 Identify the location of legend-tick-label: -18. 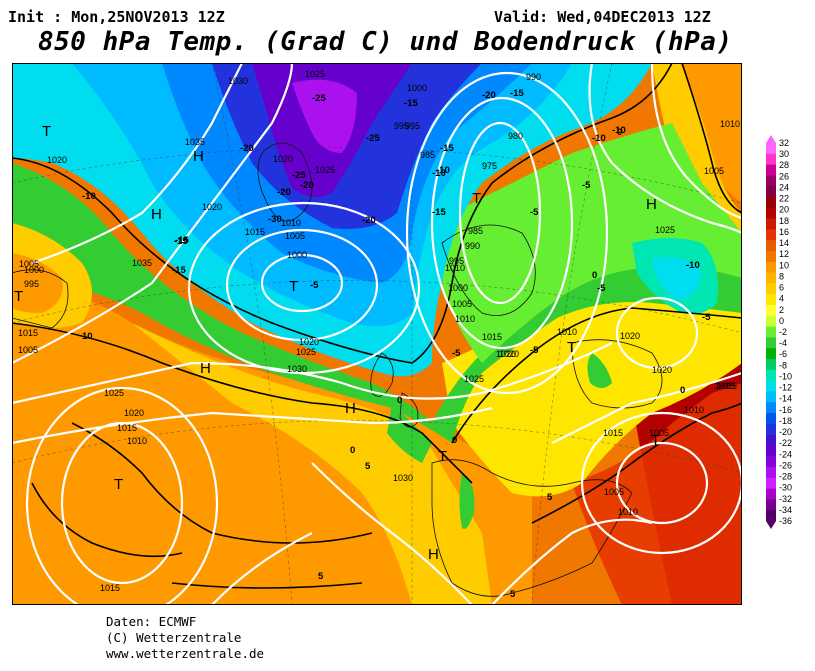
(785, 421).